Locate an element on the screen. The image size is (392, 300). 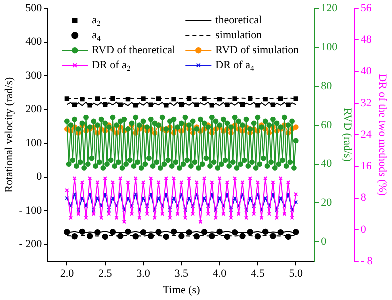
x-tick-label: 4.0 is located at coordinates (220, 274).